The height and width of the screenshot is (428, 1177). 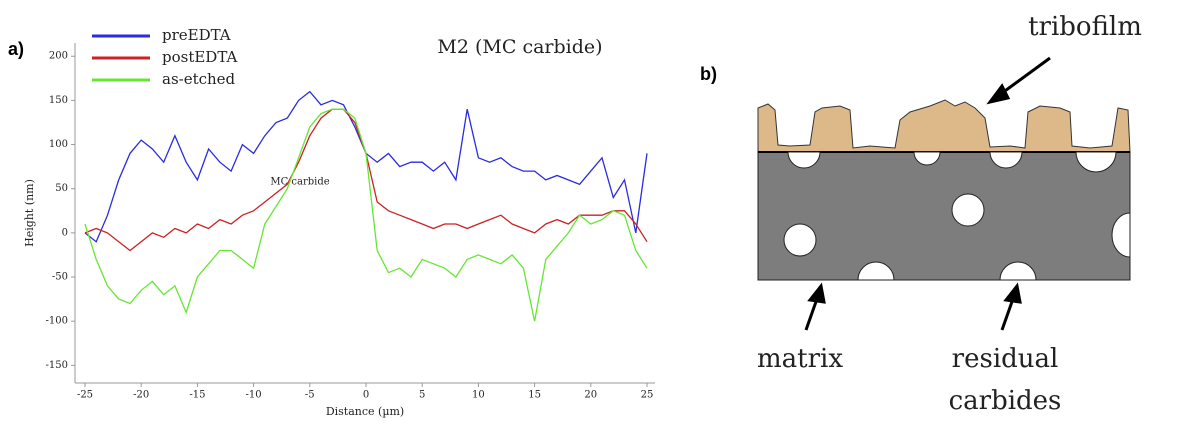 What do you see at coordinates (534, 395) in the screenshot?
I see `x-tick-label: 15` at bounding box center [534, 395].